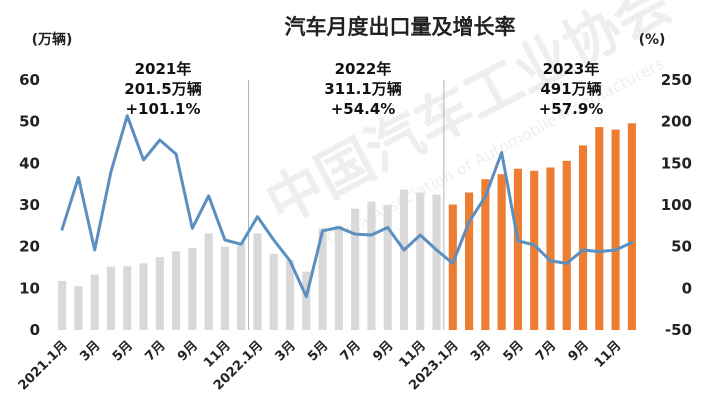 This screenshot has width=705, height=415. What do you see at coordinates (400, 27) in the screenshot?
I see `chart-title: 汽车月度出口量及增长率` at bounding box center [400, 27].